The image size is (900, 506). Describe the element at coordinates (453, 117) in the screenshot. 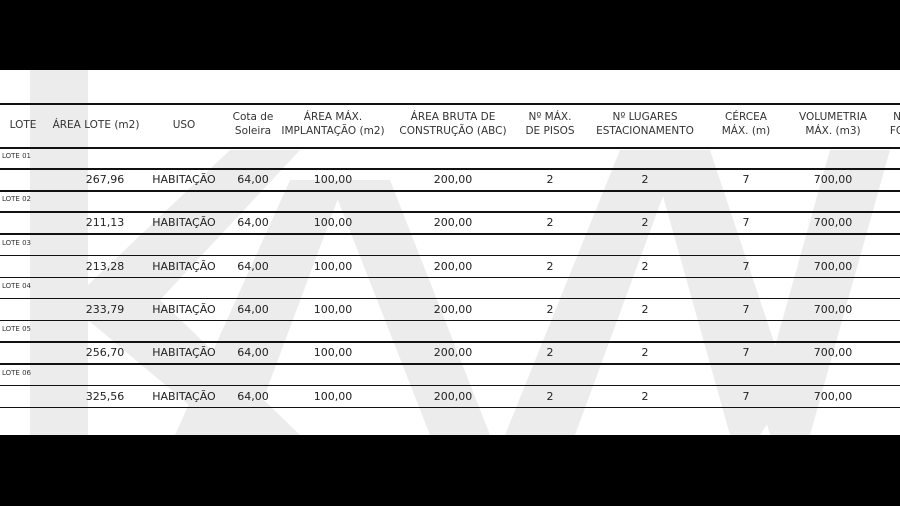

I see `column-header: ÁREA BRUTA DE` at that location.